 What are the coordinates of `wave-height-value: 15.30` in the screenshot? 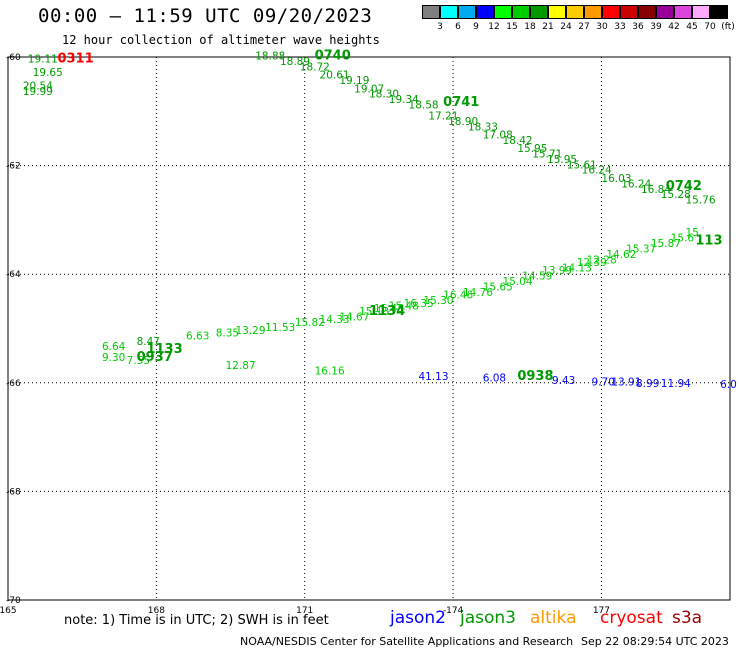 It's located at (438, 301).